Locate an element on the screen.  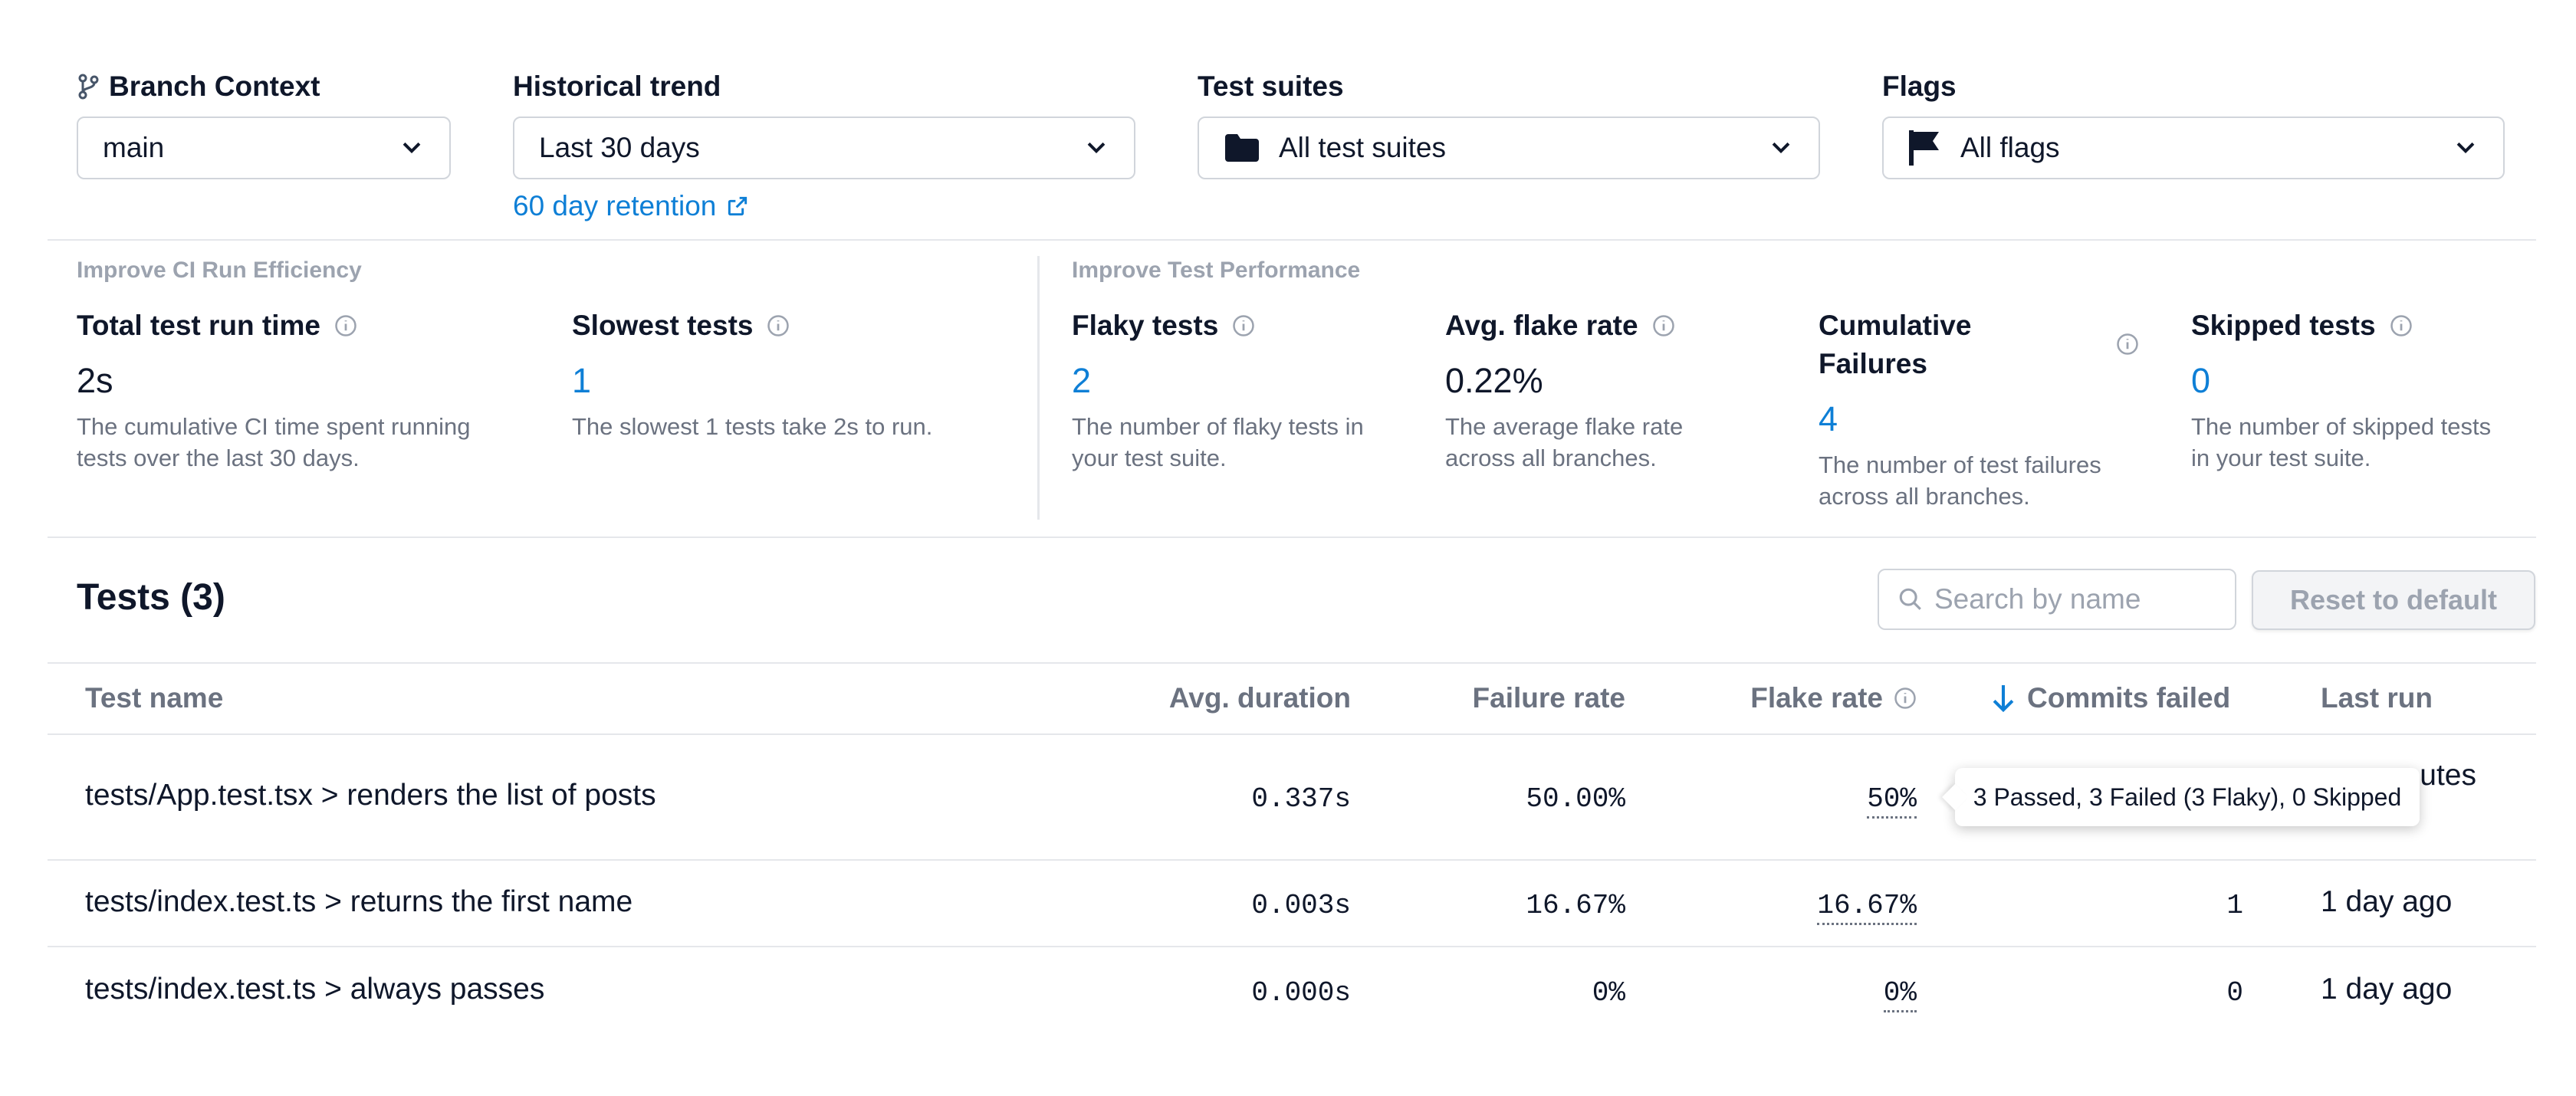
column-label: Commits failed is located at coordinates (2129, 698).